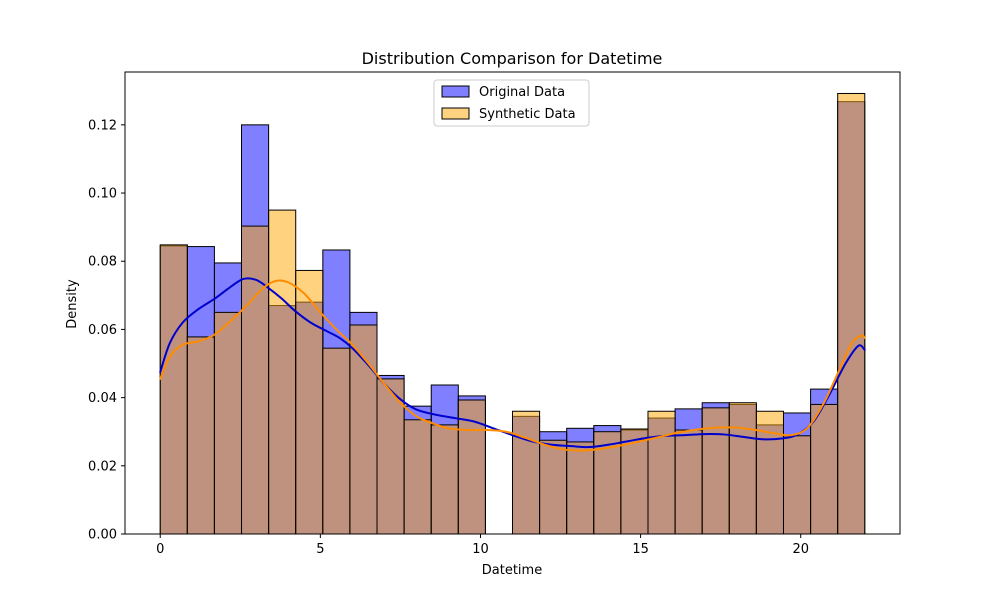  I want to click on chart-title: Distribution Comparison for Datetime, so click(512, 58).